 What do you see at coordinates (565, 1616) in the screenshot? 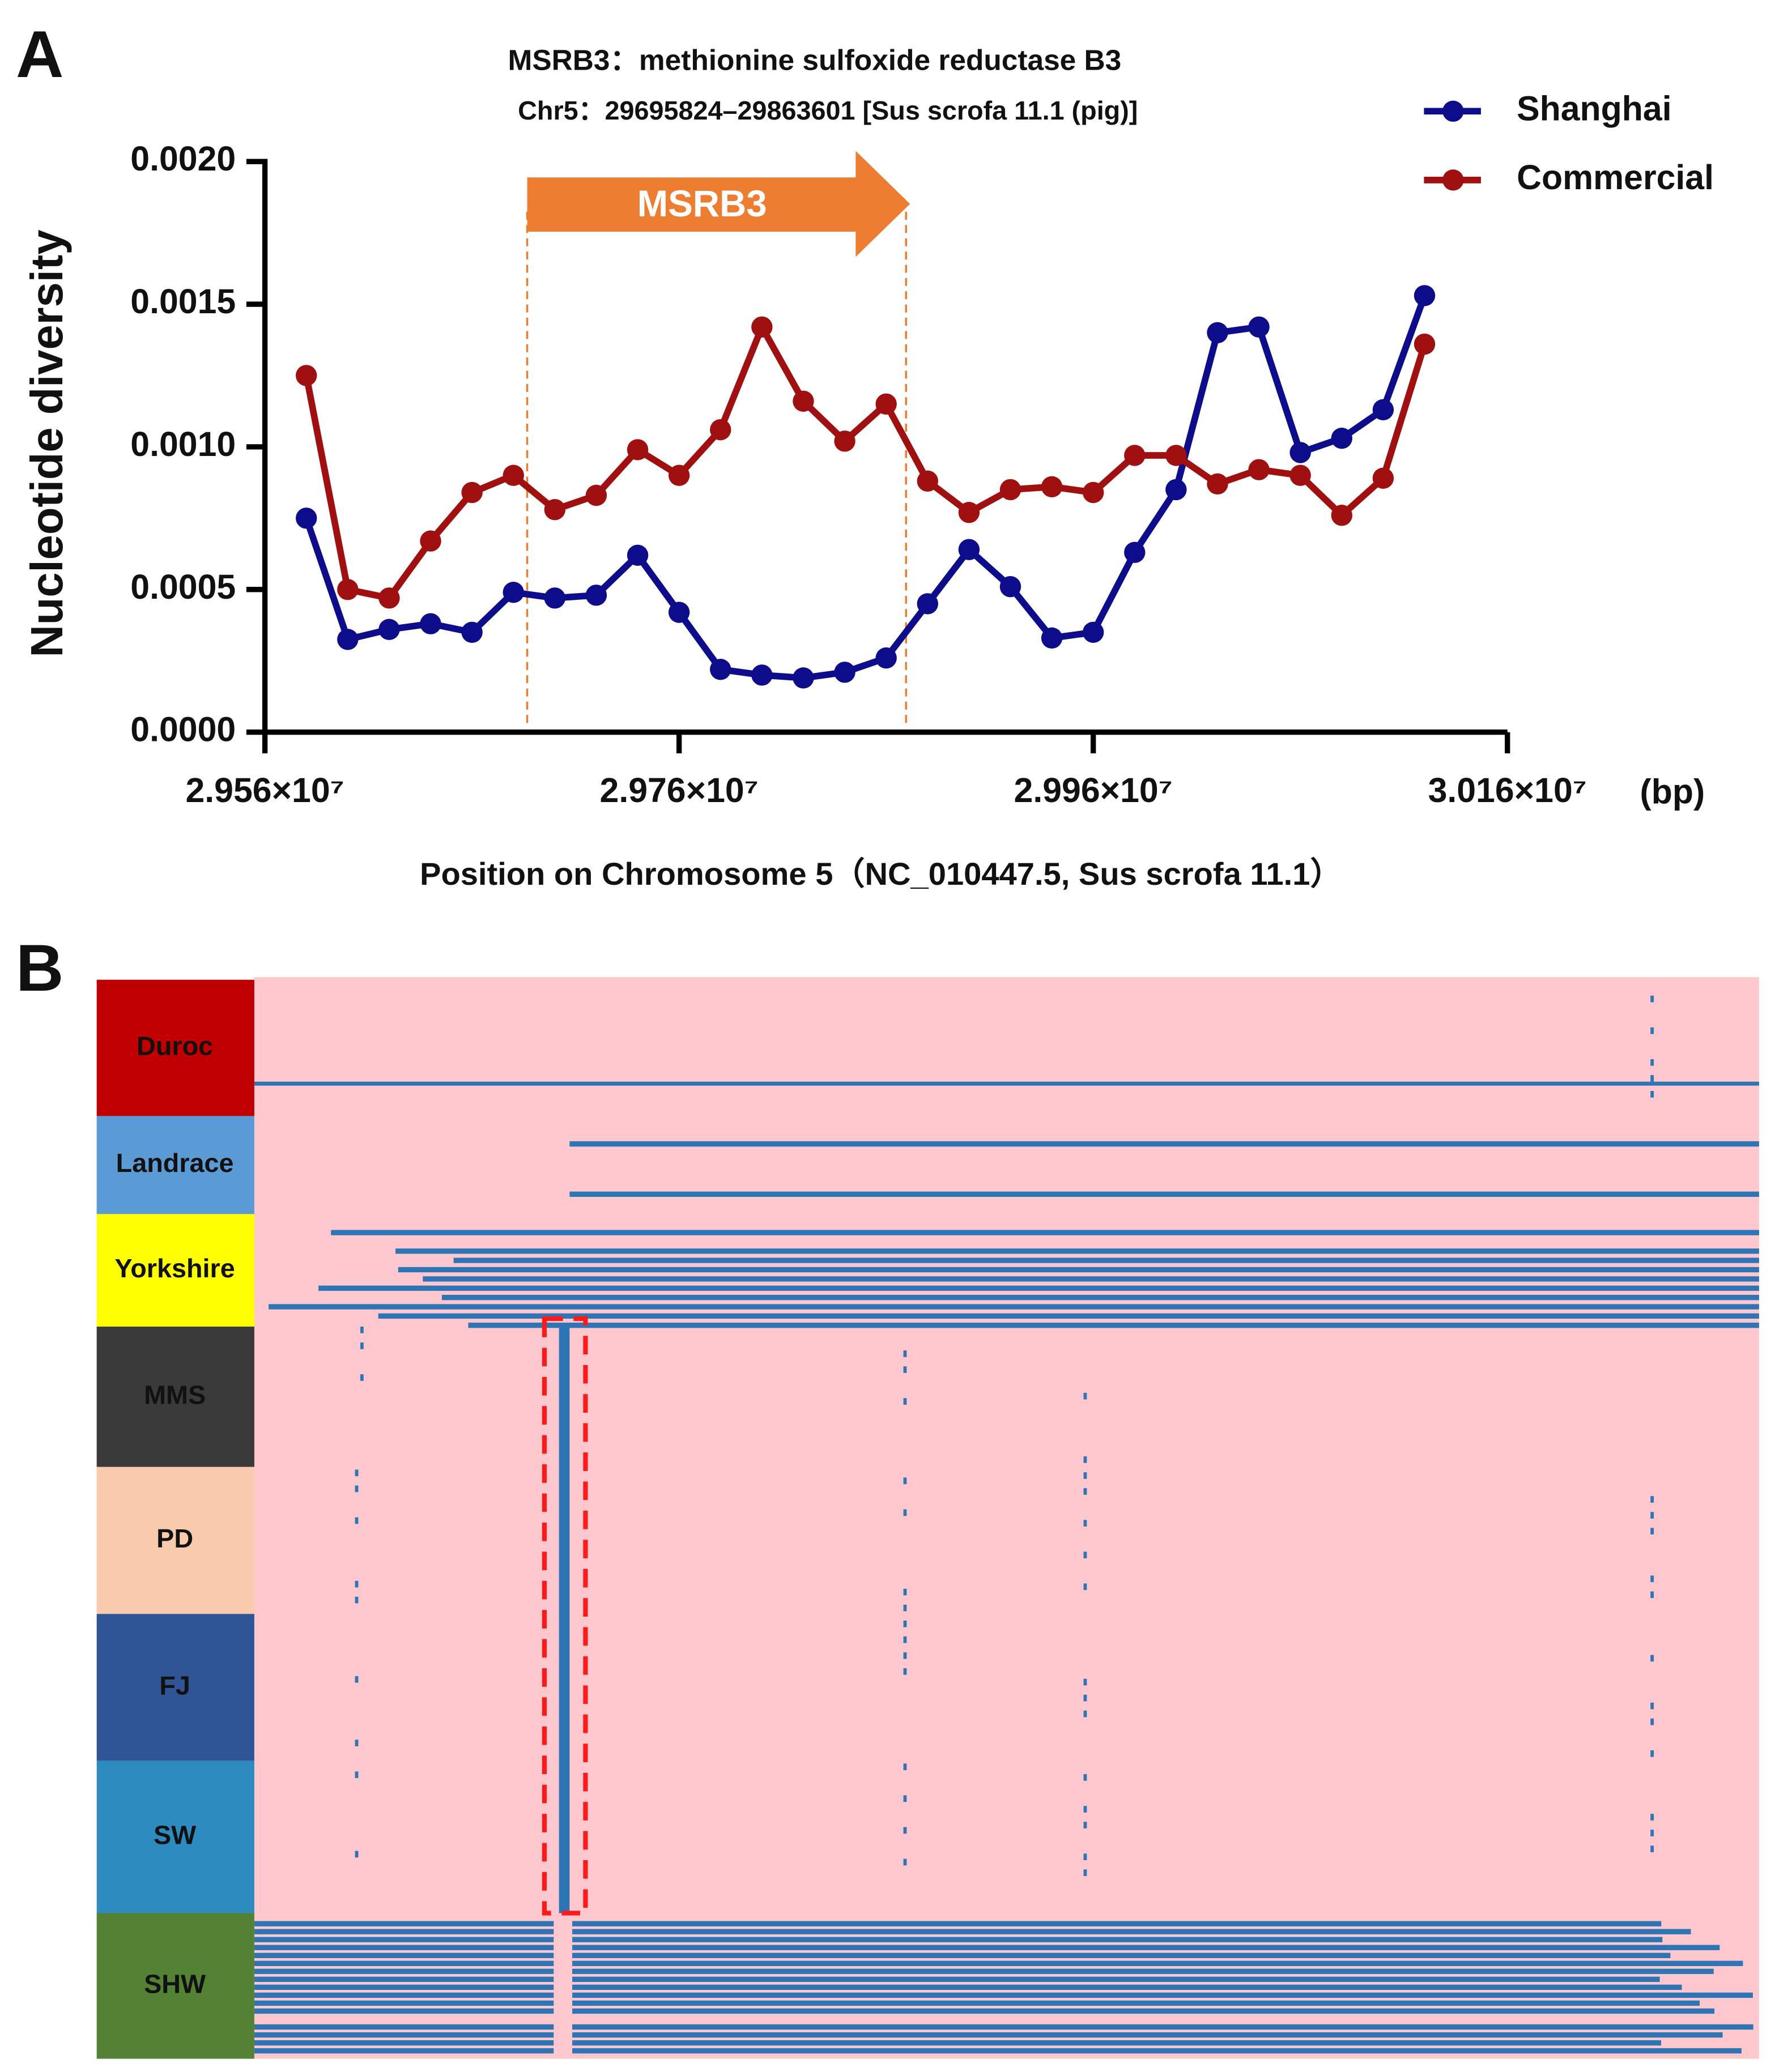
I see `highlight-box` at bounding box center [565, 1616].